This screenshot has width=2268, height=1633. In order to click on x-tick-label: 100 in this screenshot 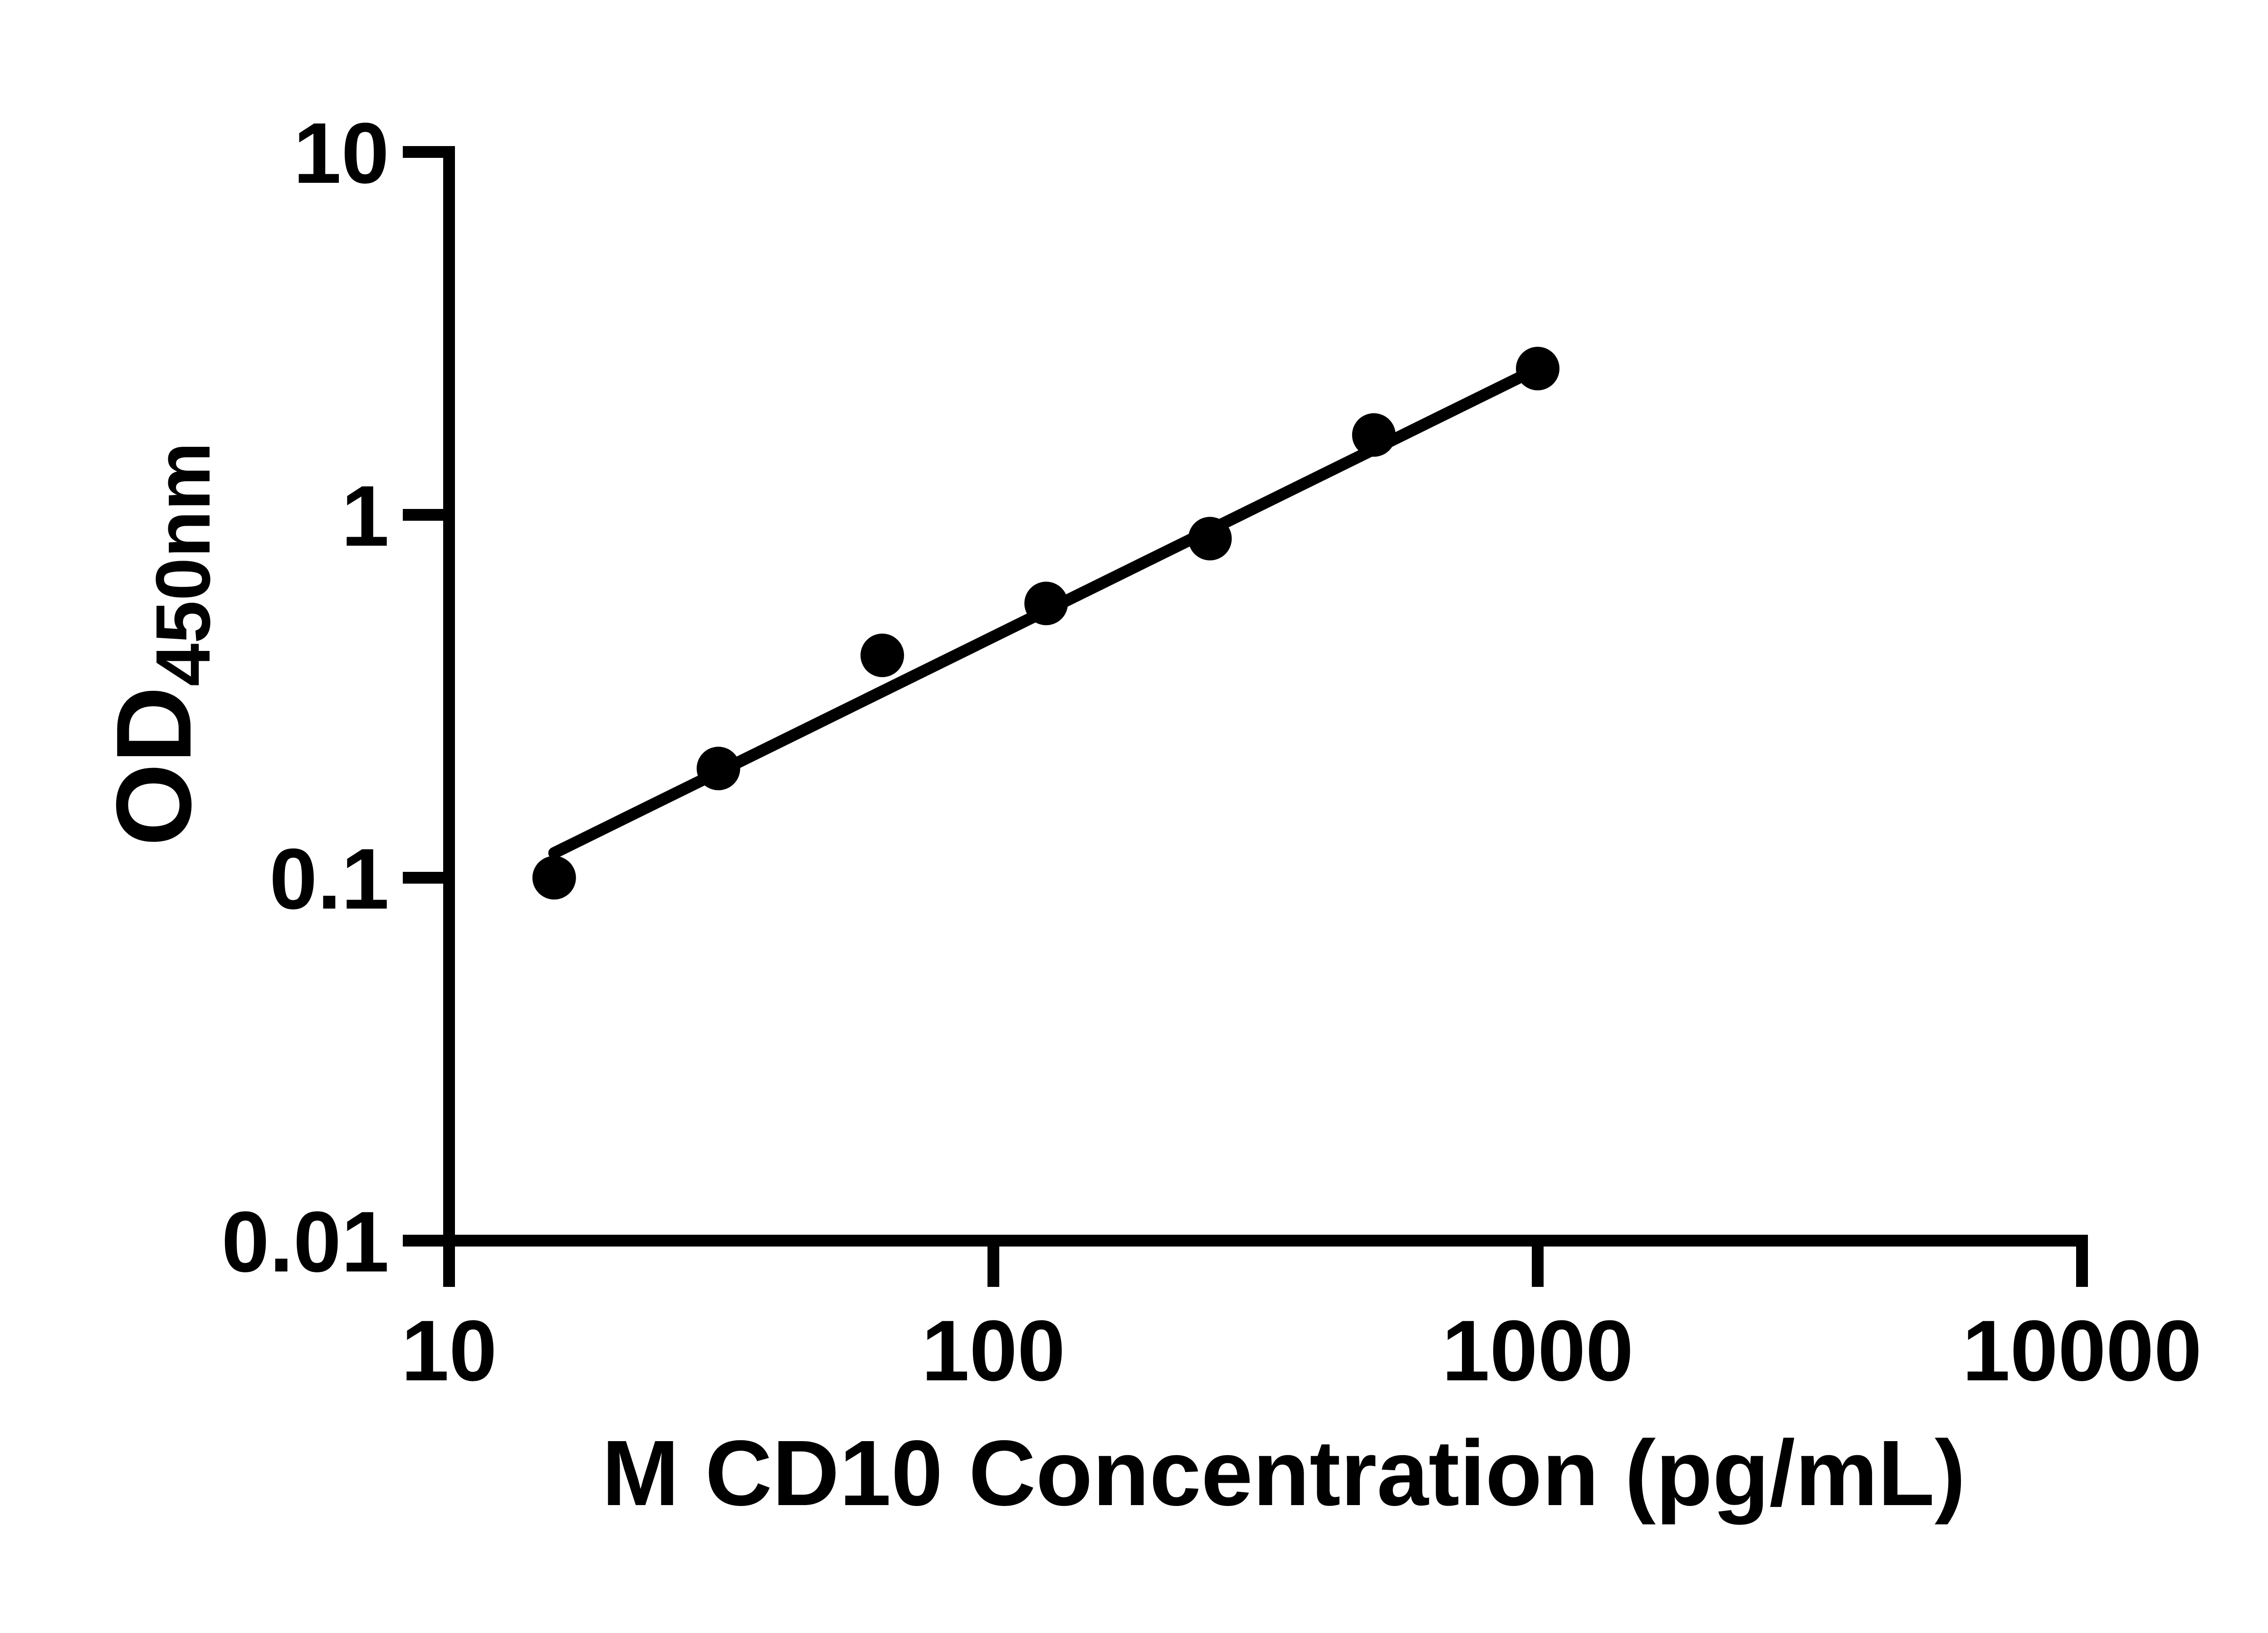, I will do `click(993, 1351)`.